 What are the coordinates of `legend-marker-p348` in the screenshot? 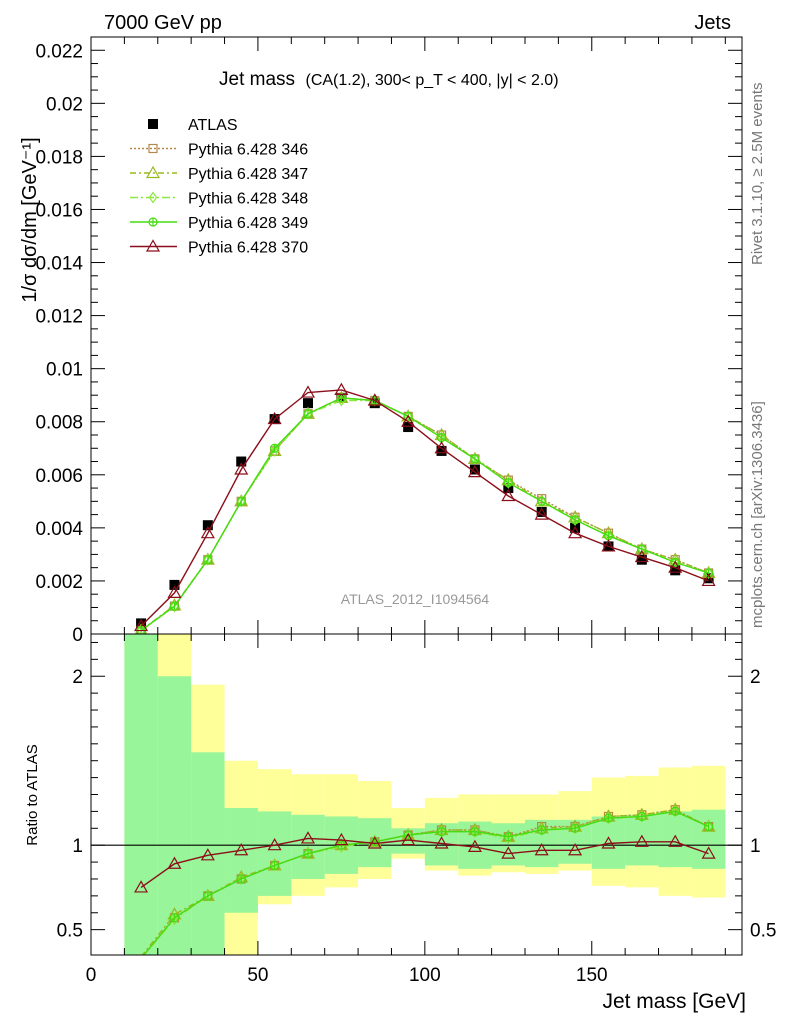 It's located at (153, 197).